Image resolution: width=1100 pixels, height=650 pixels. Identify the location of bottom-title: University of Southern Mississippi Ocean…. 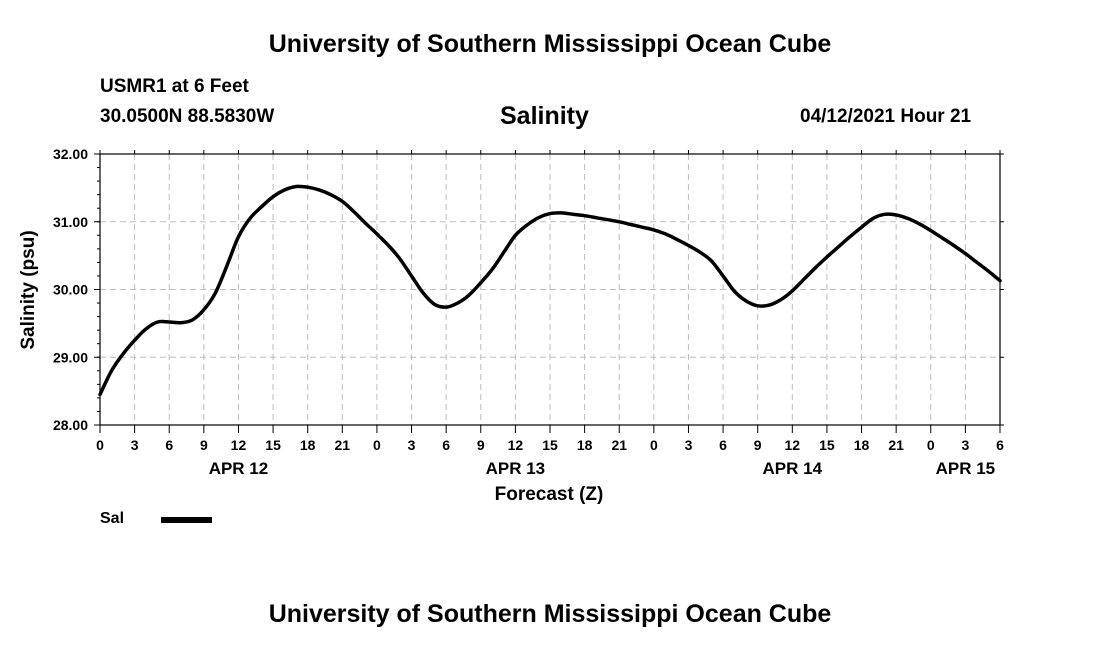
(550, 614).